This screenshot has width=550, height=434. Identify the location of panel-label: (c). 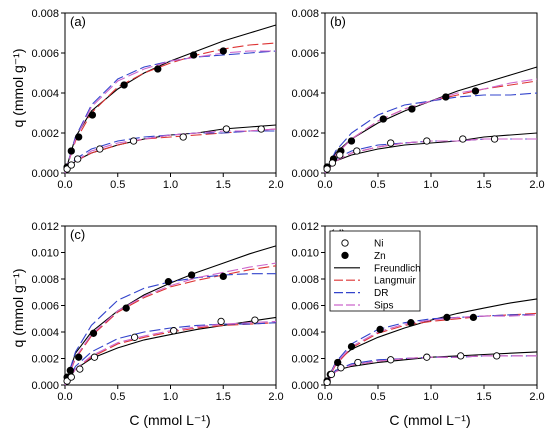
(77, 234).